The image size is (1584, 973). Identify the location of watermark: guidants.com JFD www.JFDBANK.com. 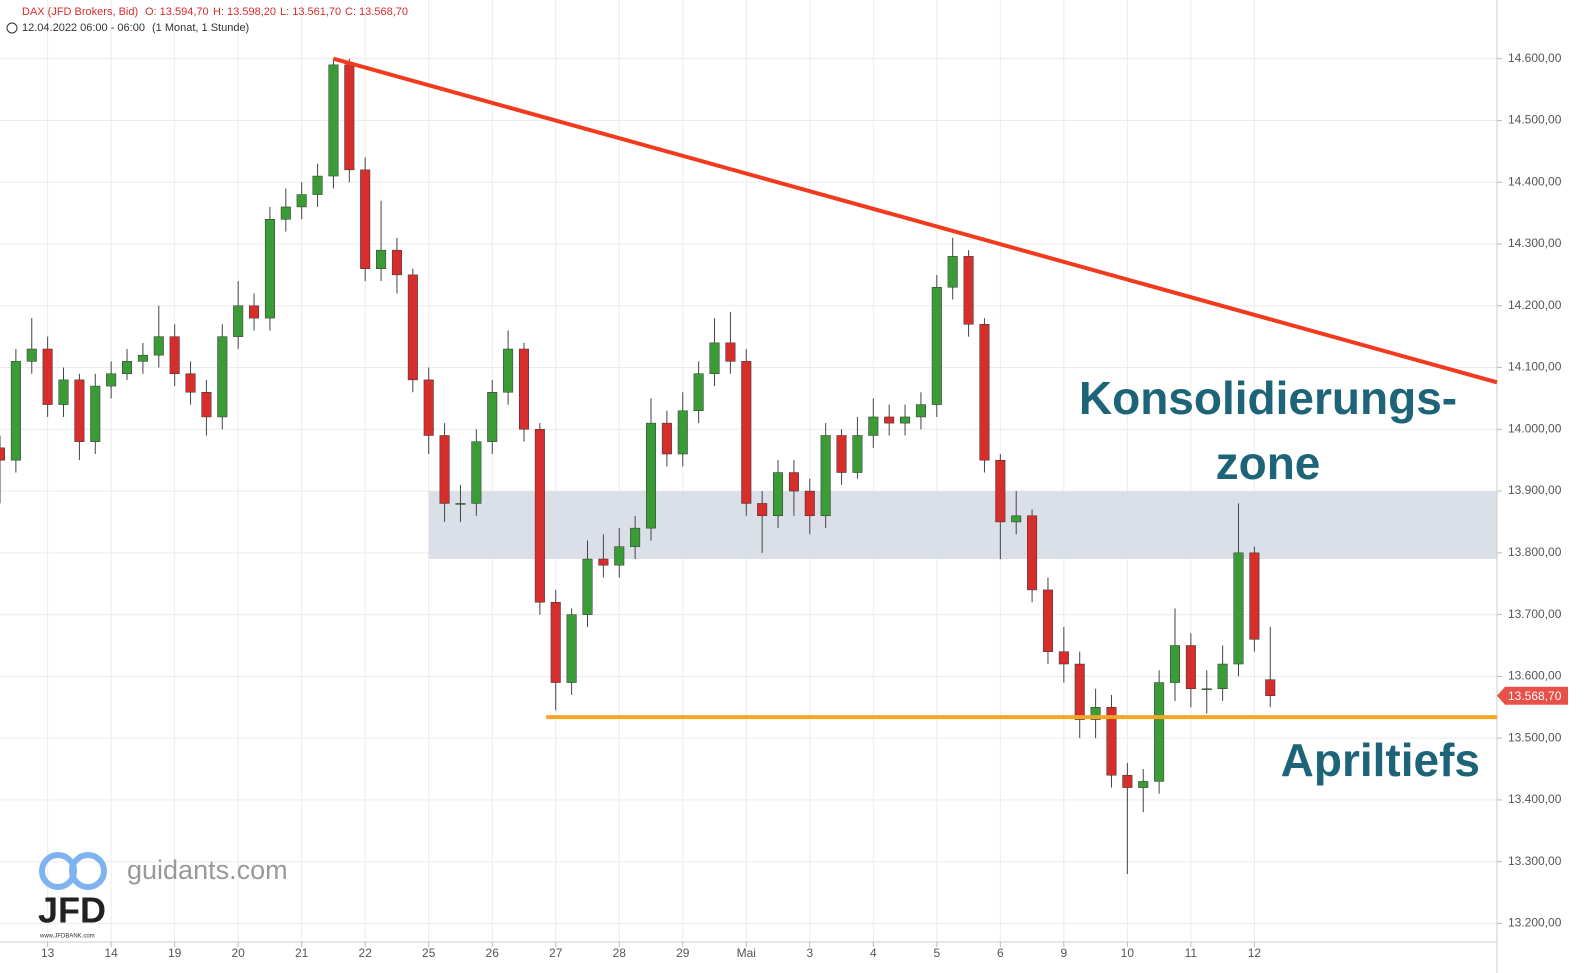
(163, 896).